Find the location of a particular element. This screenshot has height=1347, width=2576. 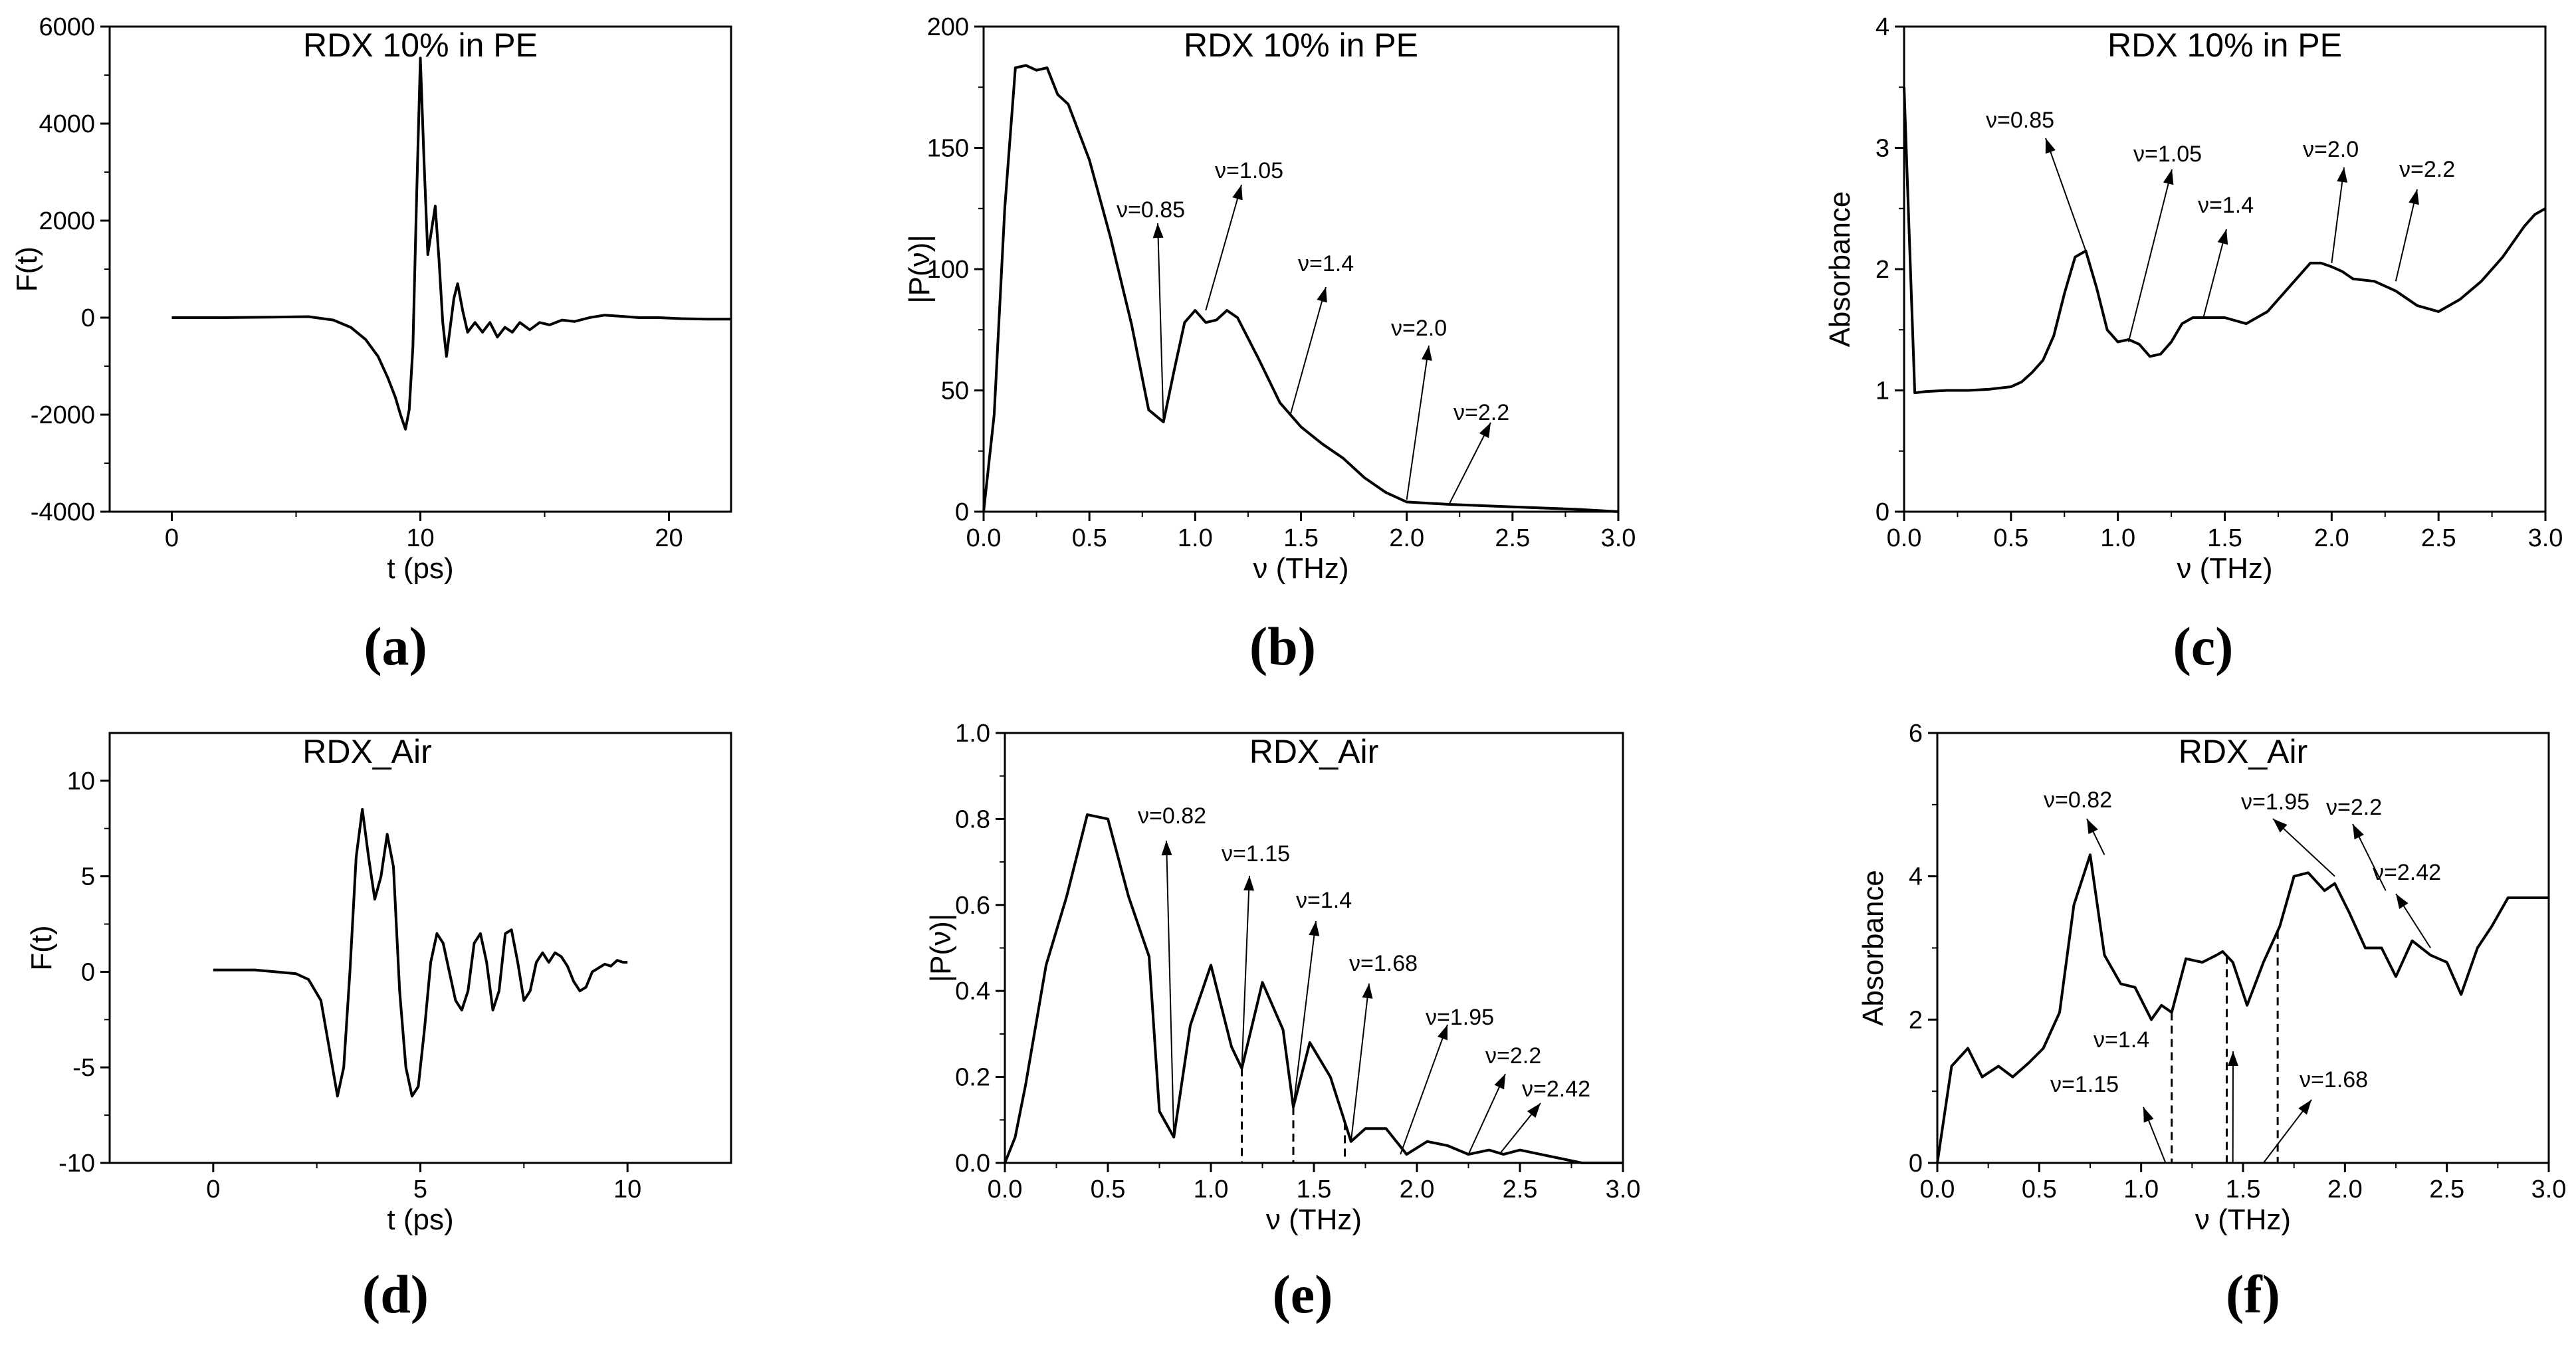

y-tick-label: 3 is located at coordinates (1882, 149).